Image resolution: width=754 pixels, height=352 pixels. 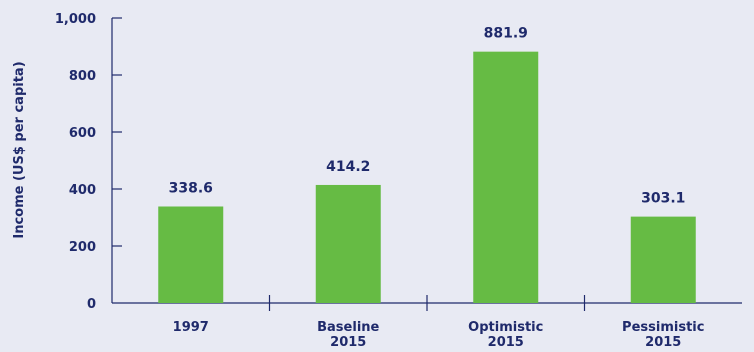 I want to click on y-tick-label: 1,000, so click(x=75, y=19).